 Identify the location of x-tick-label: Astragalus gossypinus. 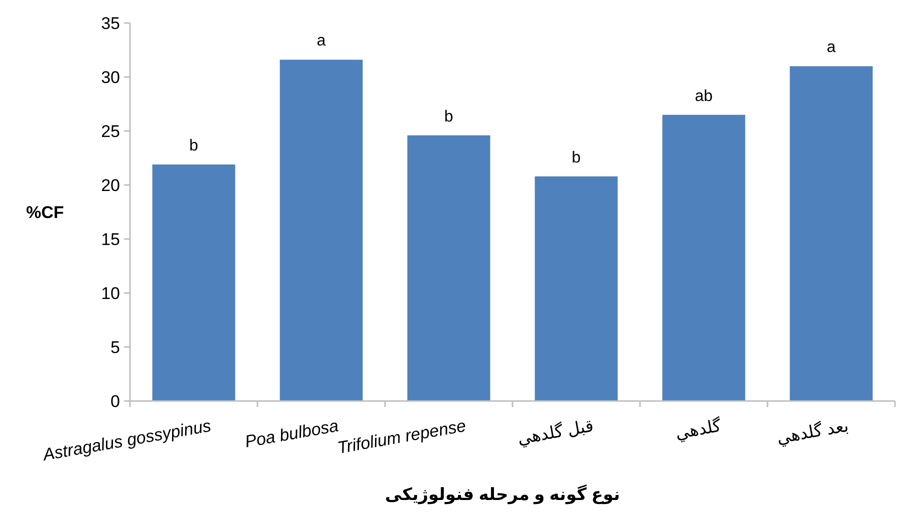
(126, 440).